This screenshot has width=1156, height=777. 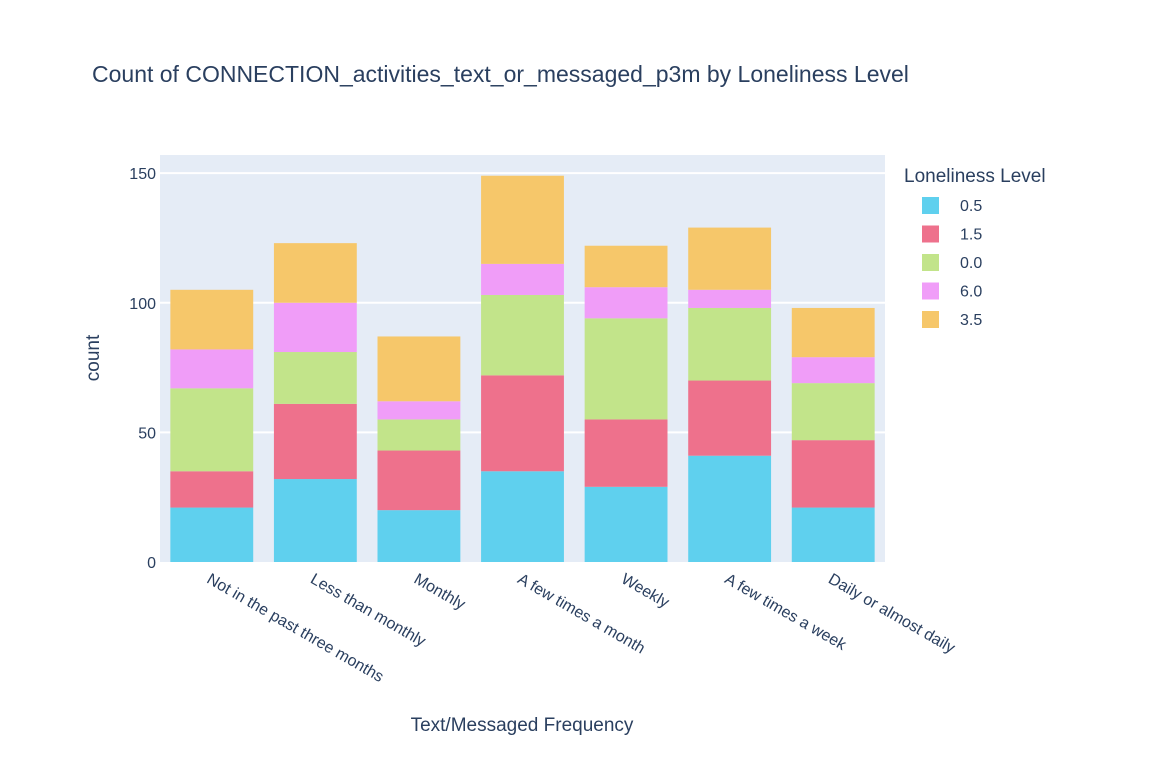 What do you see at coordinates (142, 174) in the screenshot?
I see `y-tick-label: 150` at bounding box center [142, 174].